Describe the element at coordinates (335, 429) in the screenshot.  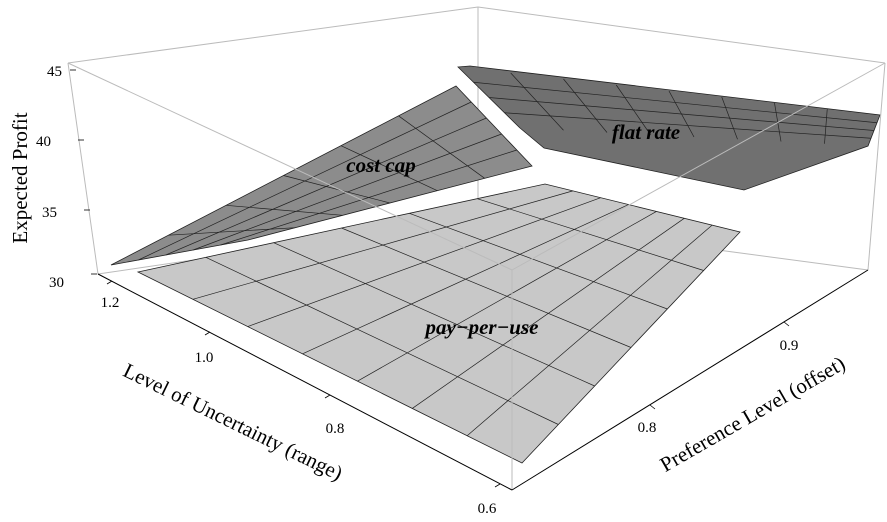
I see `x-tick-label: 0.8` at that location.